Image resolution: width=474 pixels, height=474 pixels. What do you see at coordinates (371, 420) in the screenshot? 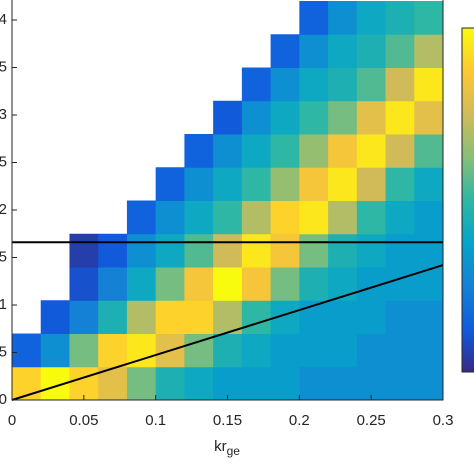
I see `x-tick-label: 0.25` at bounding box center [371, 420].